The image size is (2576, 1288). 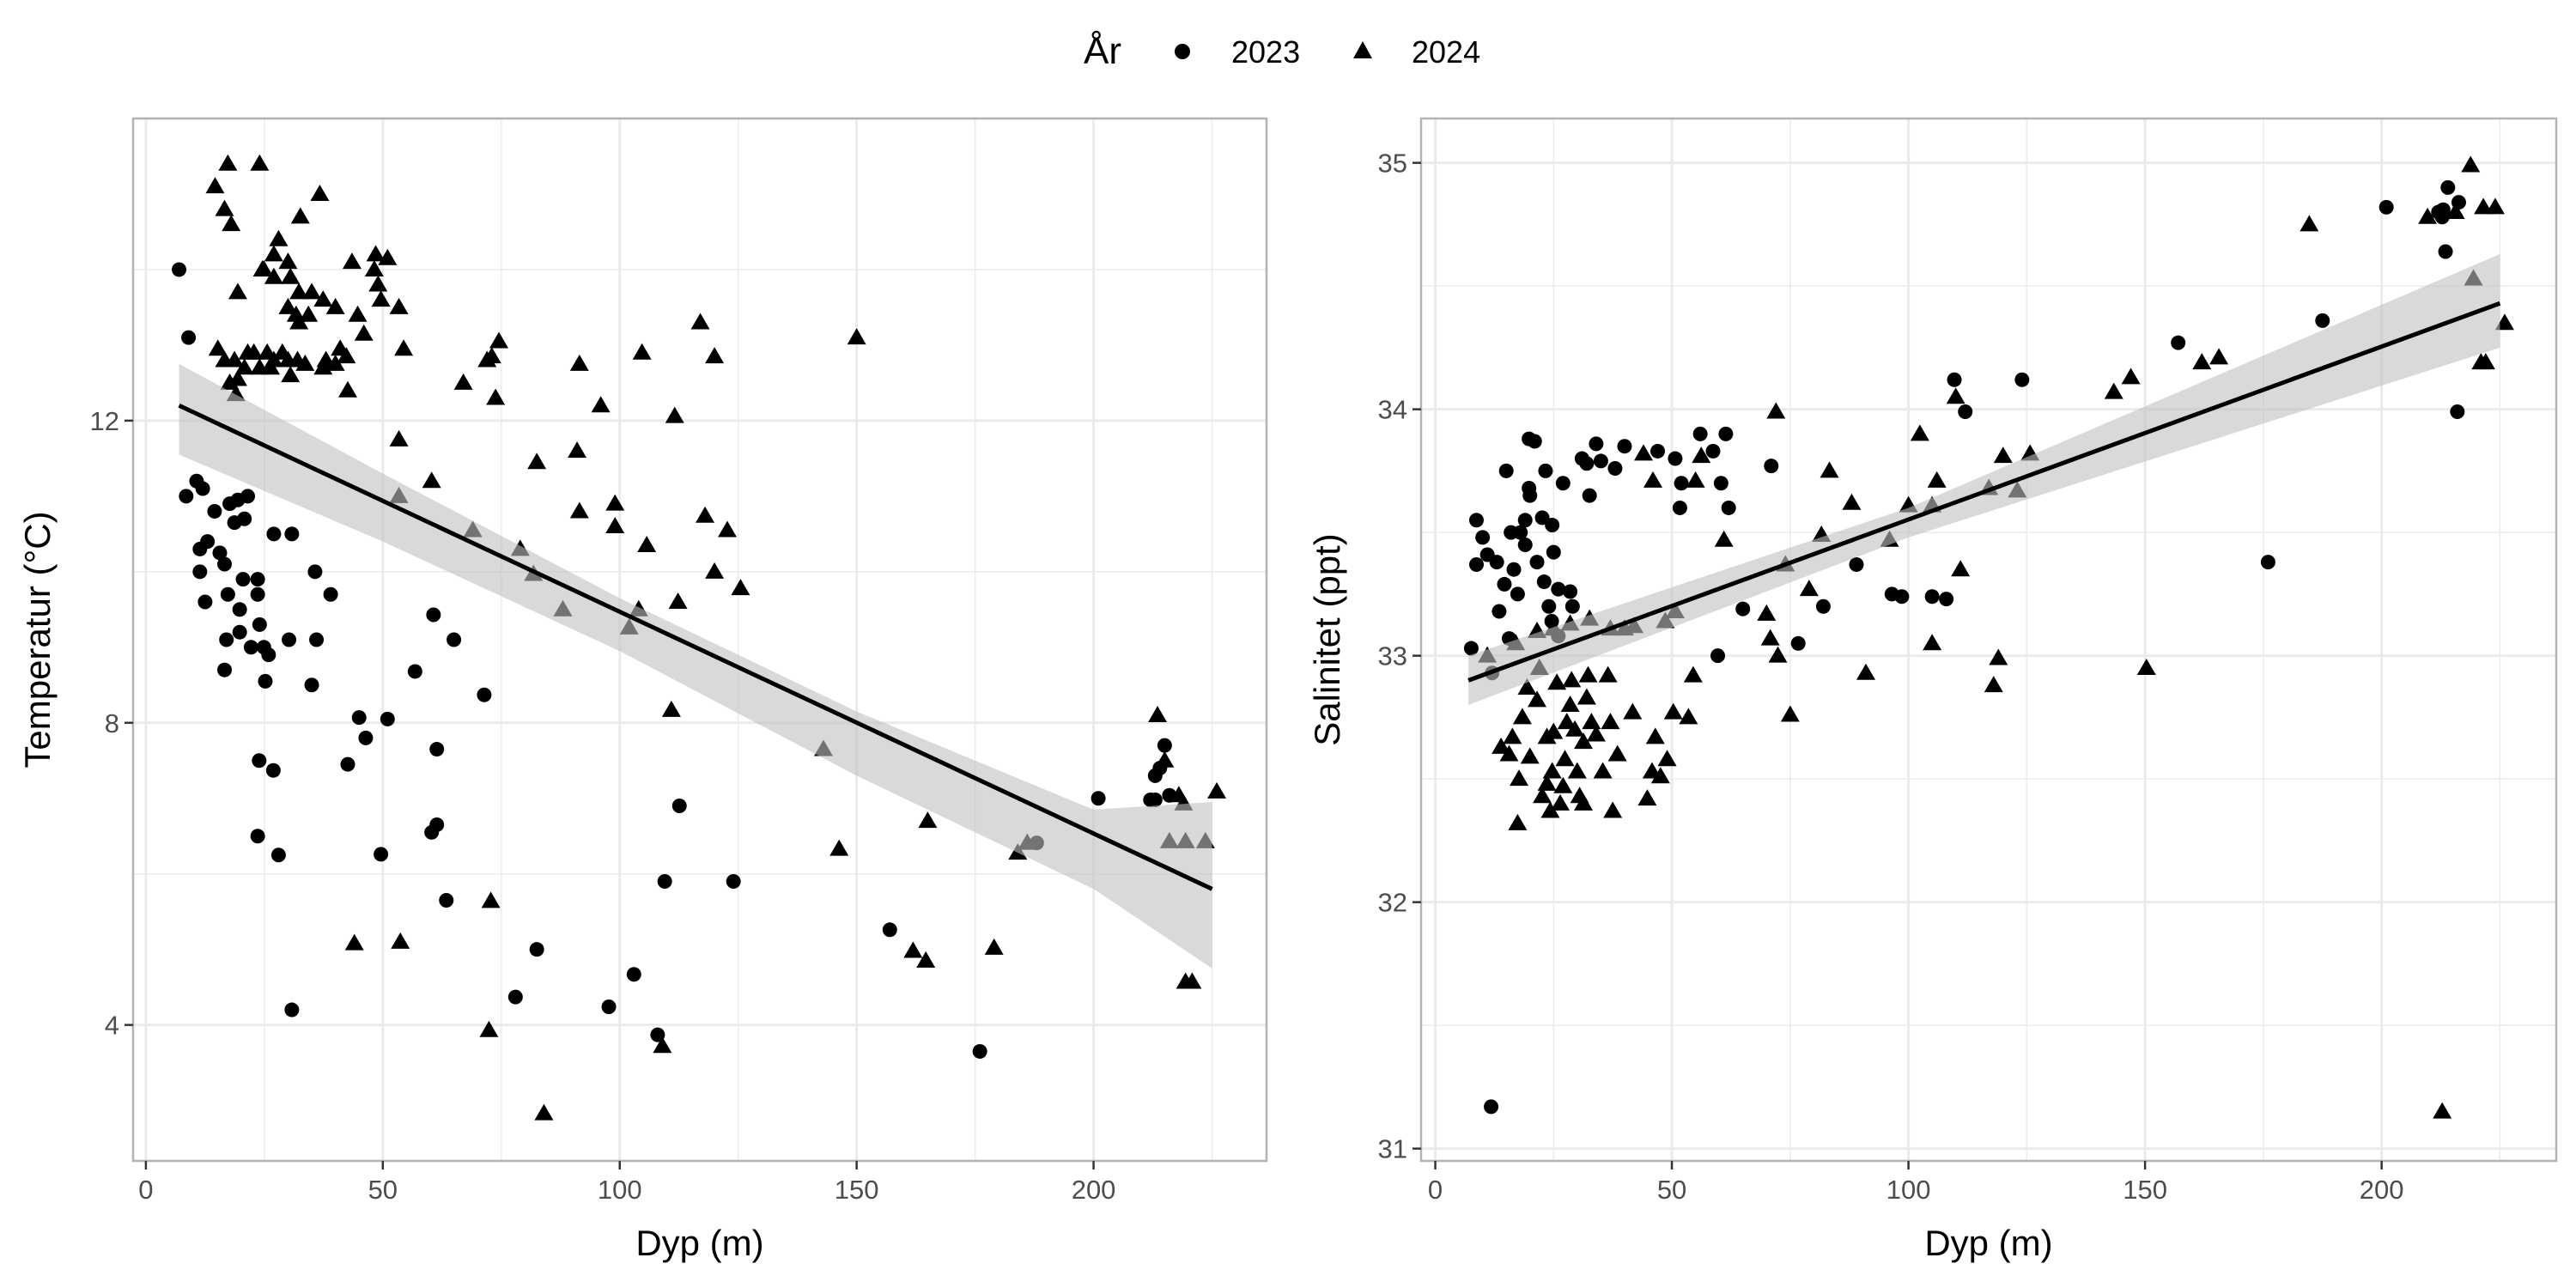 I want to click on legend-title: År, so click(x=1102, y=51).